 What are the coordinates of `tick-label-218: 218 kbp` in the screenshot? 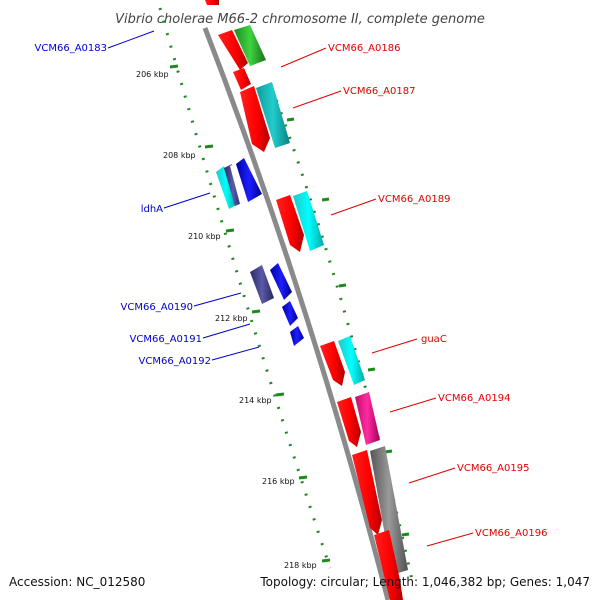 It's located at (300, 565).